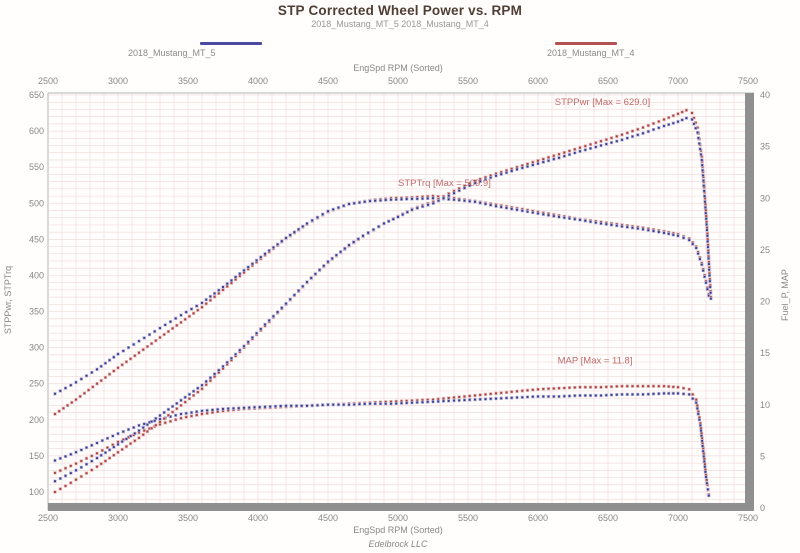 The image size is (800, 553). What do you see at coordinates (188, 518) in the screenshot?
I see `x-tick-bottom: 3500` at bounding box center [188, 518].